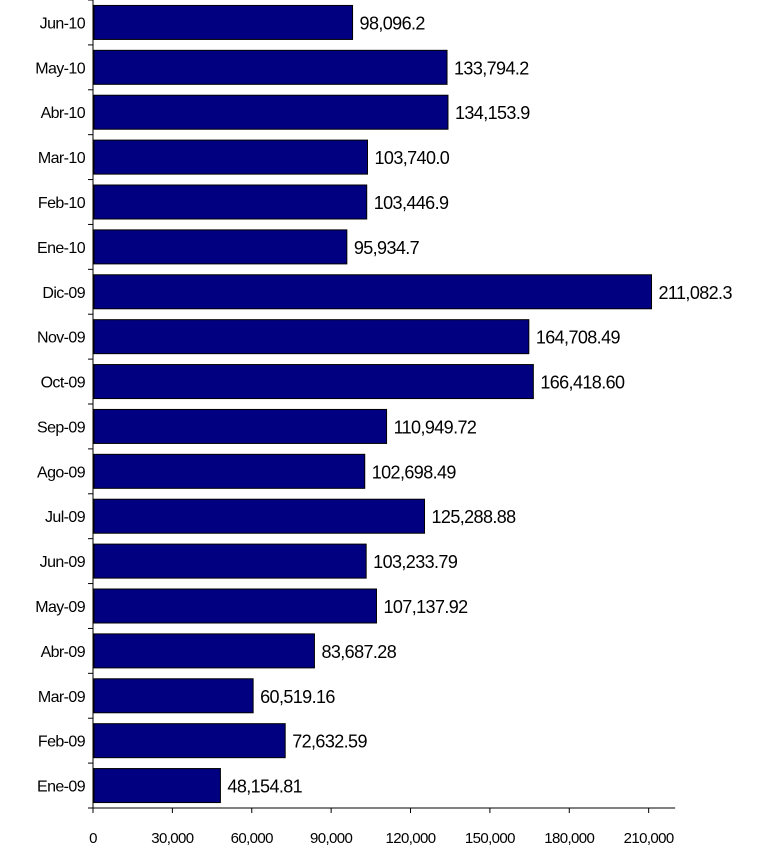 The height and width of the screenshot is (851, 762). I want to click on data-label: 134,153.9, so click(492, 113).